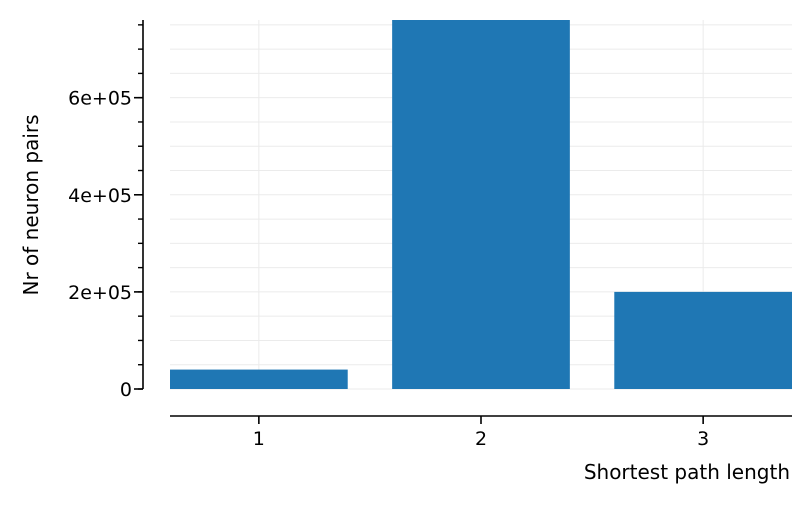 This screenshot has width=810, height=510. Describe the element at coordinates (100, 99) in the screenshot. I see `y-tick-label: 6e+05` at that location.